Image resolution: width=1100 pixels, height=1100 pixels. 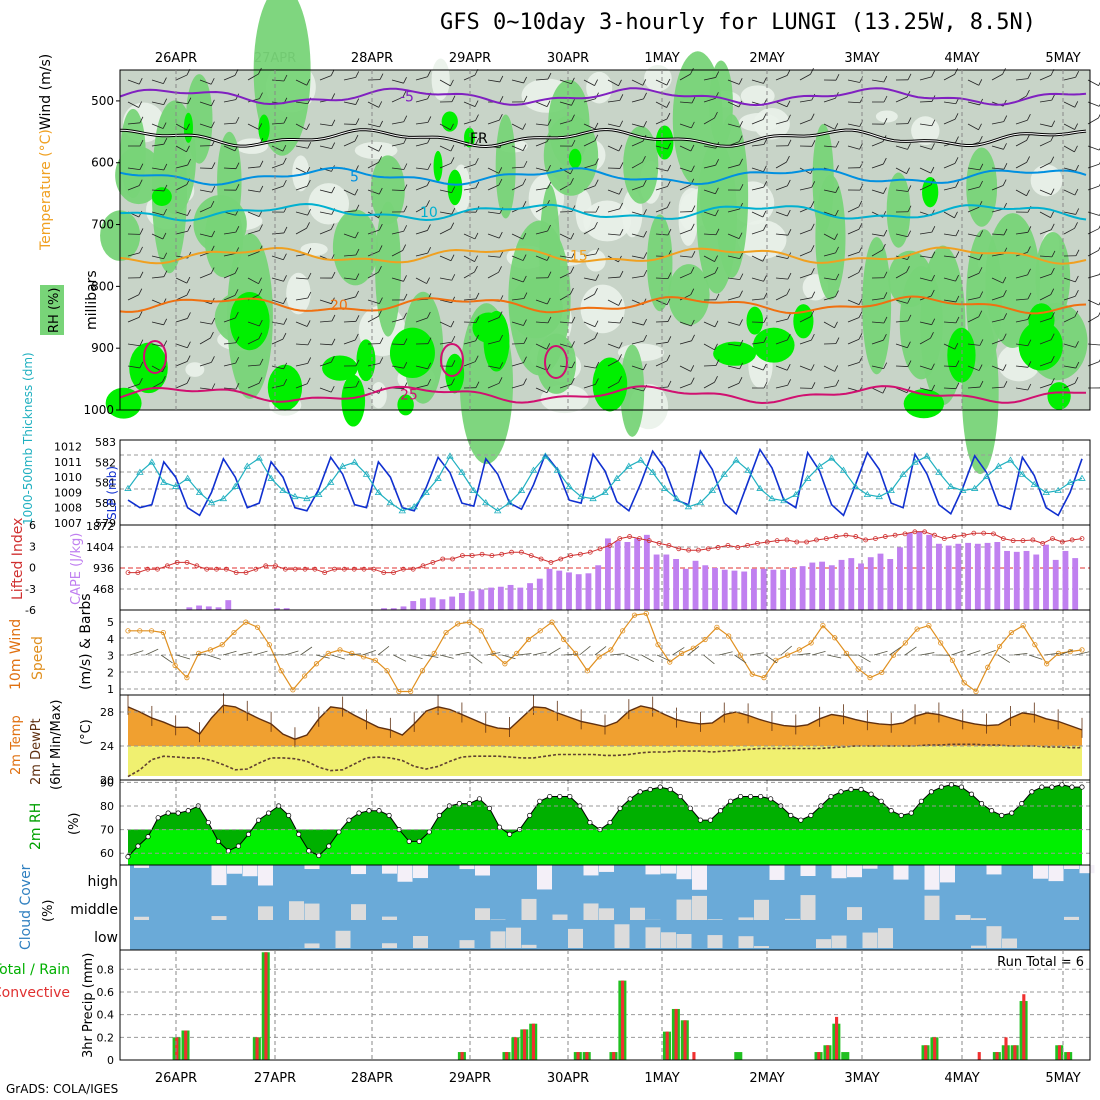 What do you see at coordinates (38, 658) in the screenshot?
I see `axis-label-wind-b: Speed` at bounding box center [38, 658].